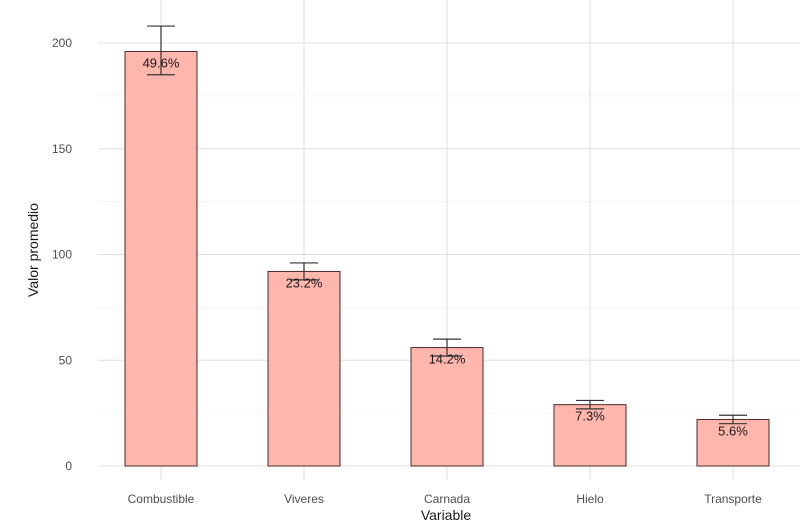 The width and height of the screenshot is (800, 526). Describe the element at coordinates (590, 499) in the screenshot. I see `x-tick-label: Hielo` at that location.